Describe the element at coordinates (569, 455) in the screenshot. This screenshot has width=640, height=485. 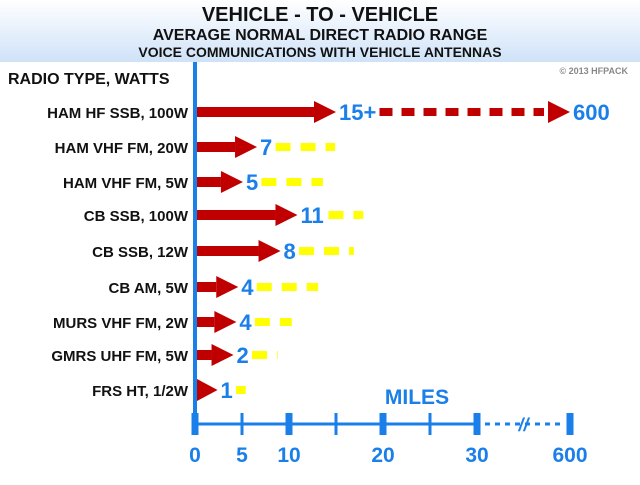
I see `x-tick-label: 600` at that location.